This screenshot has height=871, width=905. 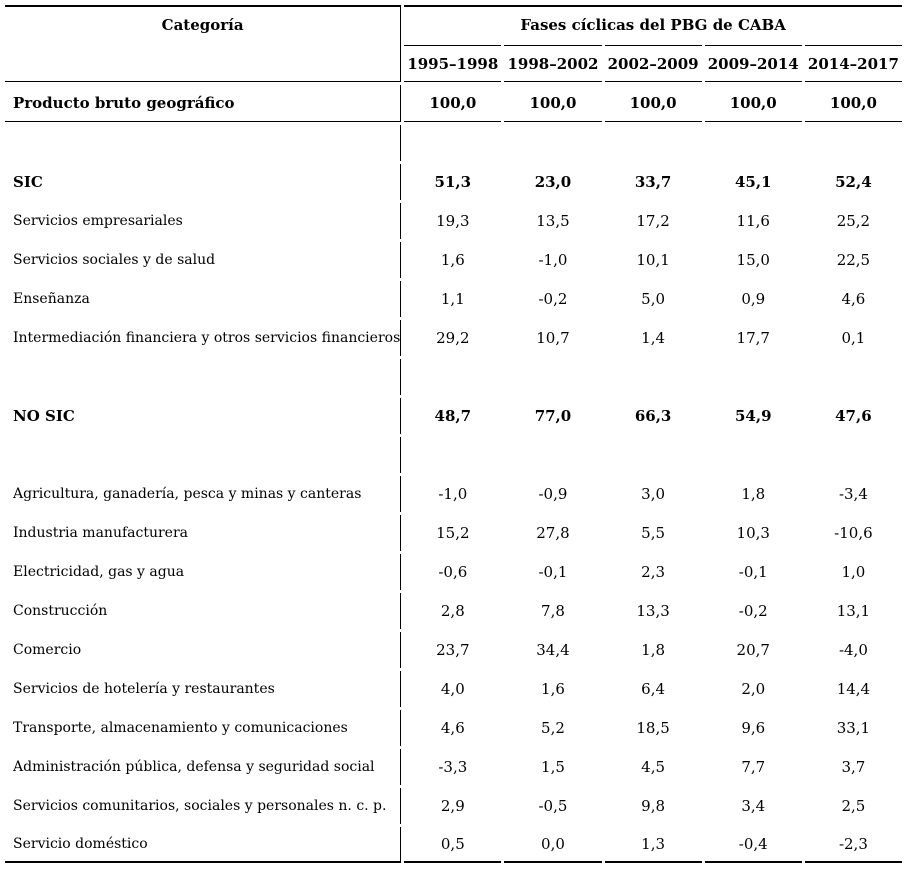 What do you see at coordinates (853, 611) in the screenshot?
I see `value-cell: 13,1` at bounding box center [853, 611].